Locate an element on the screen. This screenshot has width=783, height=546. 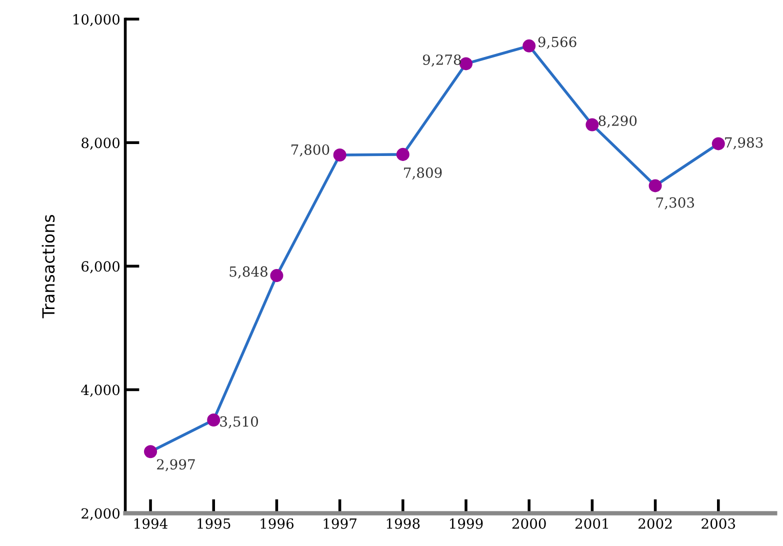
y-tick-label: 4,000 is located at coordinates (100, 390).